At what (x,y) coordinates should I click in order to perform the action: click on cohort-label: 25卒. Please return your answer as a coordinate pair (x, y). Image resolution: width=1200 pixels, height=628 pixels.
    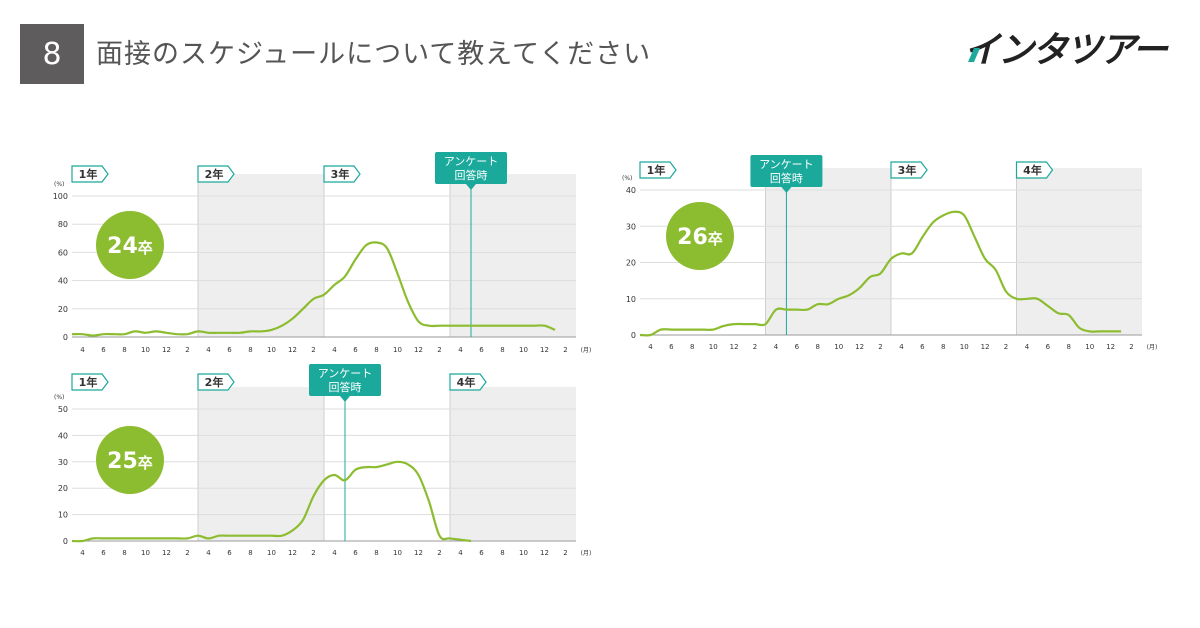
    Looking at the image, I should click on (130, 461).